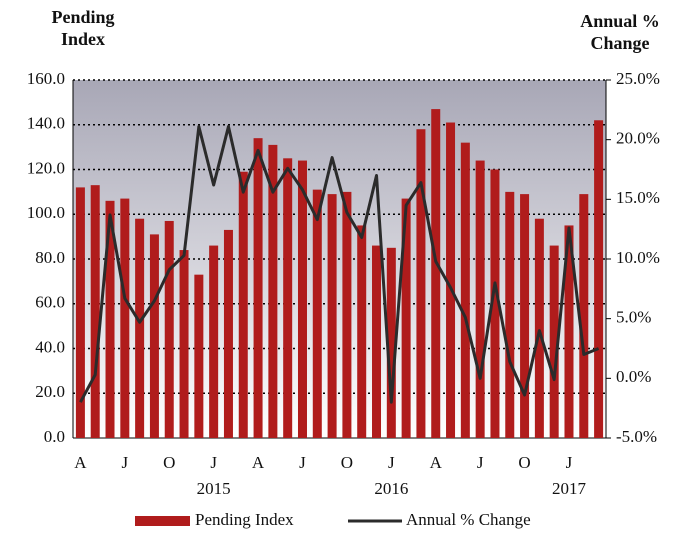 This screenshot has height=533, width=674. I want to click on y-axis-title: Pending Index, so click(83, 28).